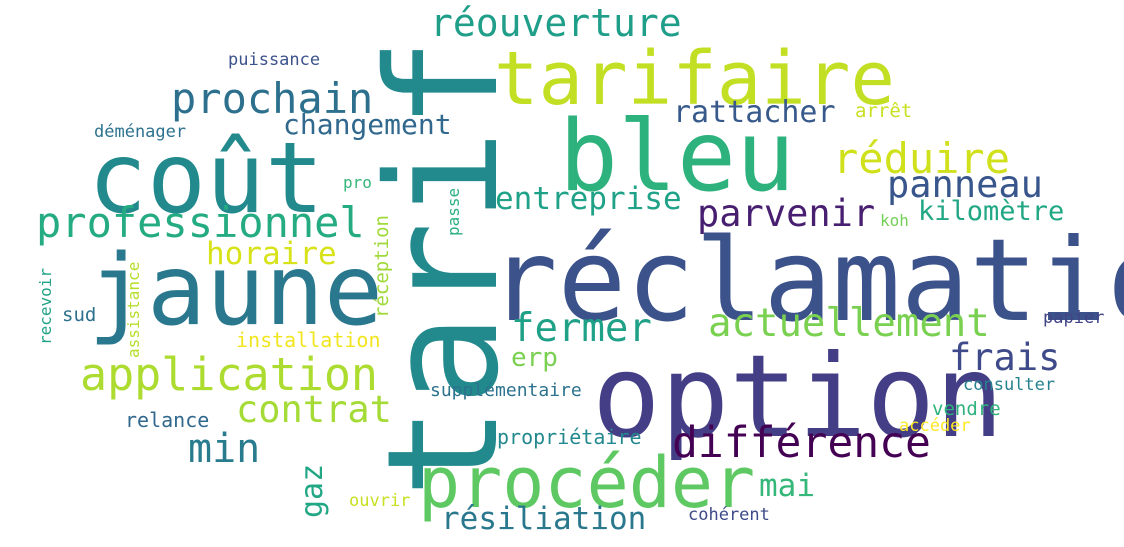 The height and width of the screenshot is (547, 1124). Describe the element at coordinates (1009, 385) in the screenshot. I see `word-consulter: consulter` at that location.